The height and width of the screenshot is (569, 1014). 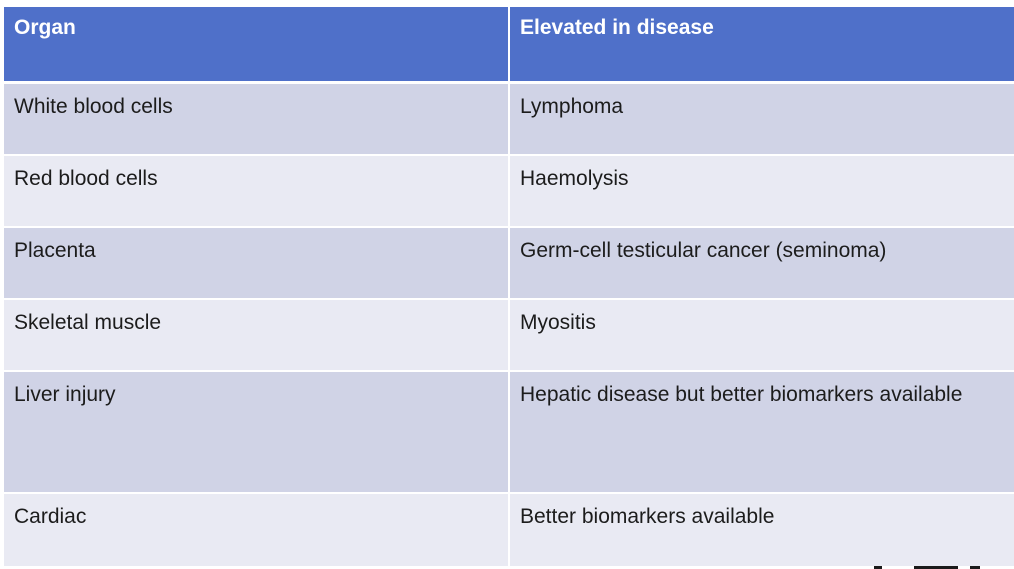 I want to click on organ-cell: Skeletal muscle, so click(x=257, y=335).